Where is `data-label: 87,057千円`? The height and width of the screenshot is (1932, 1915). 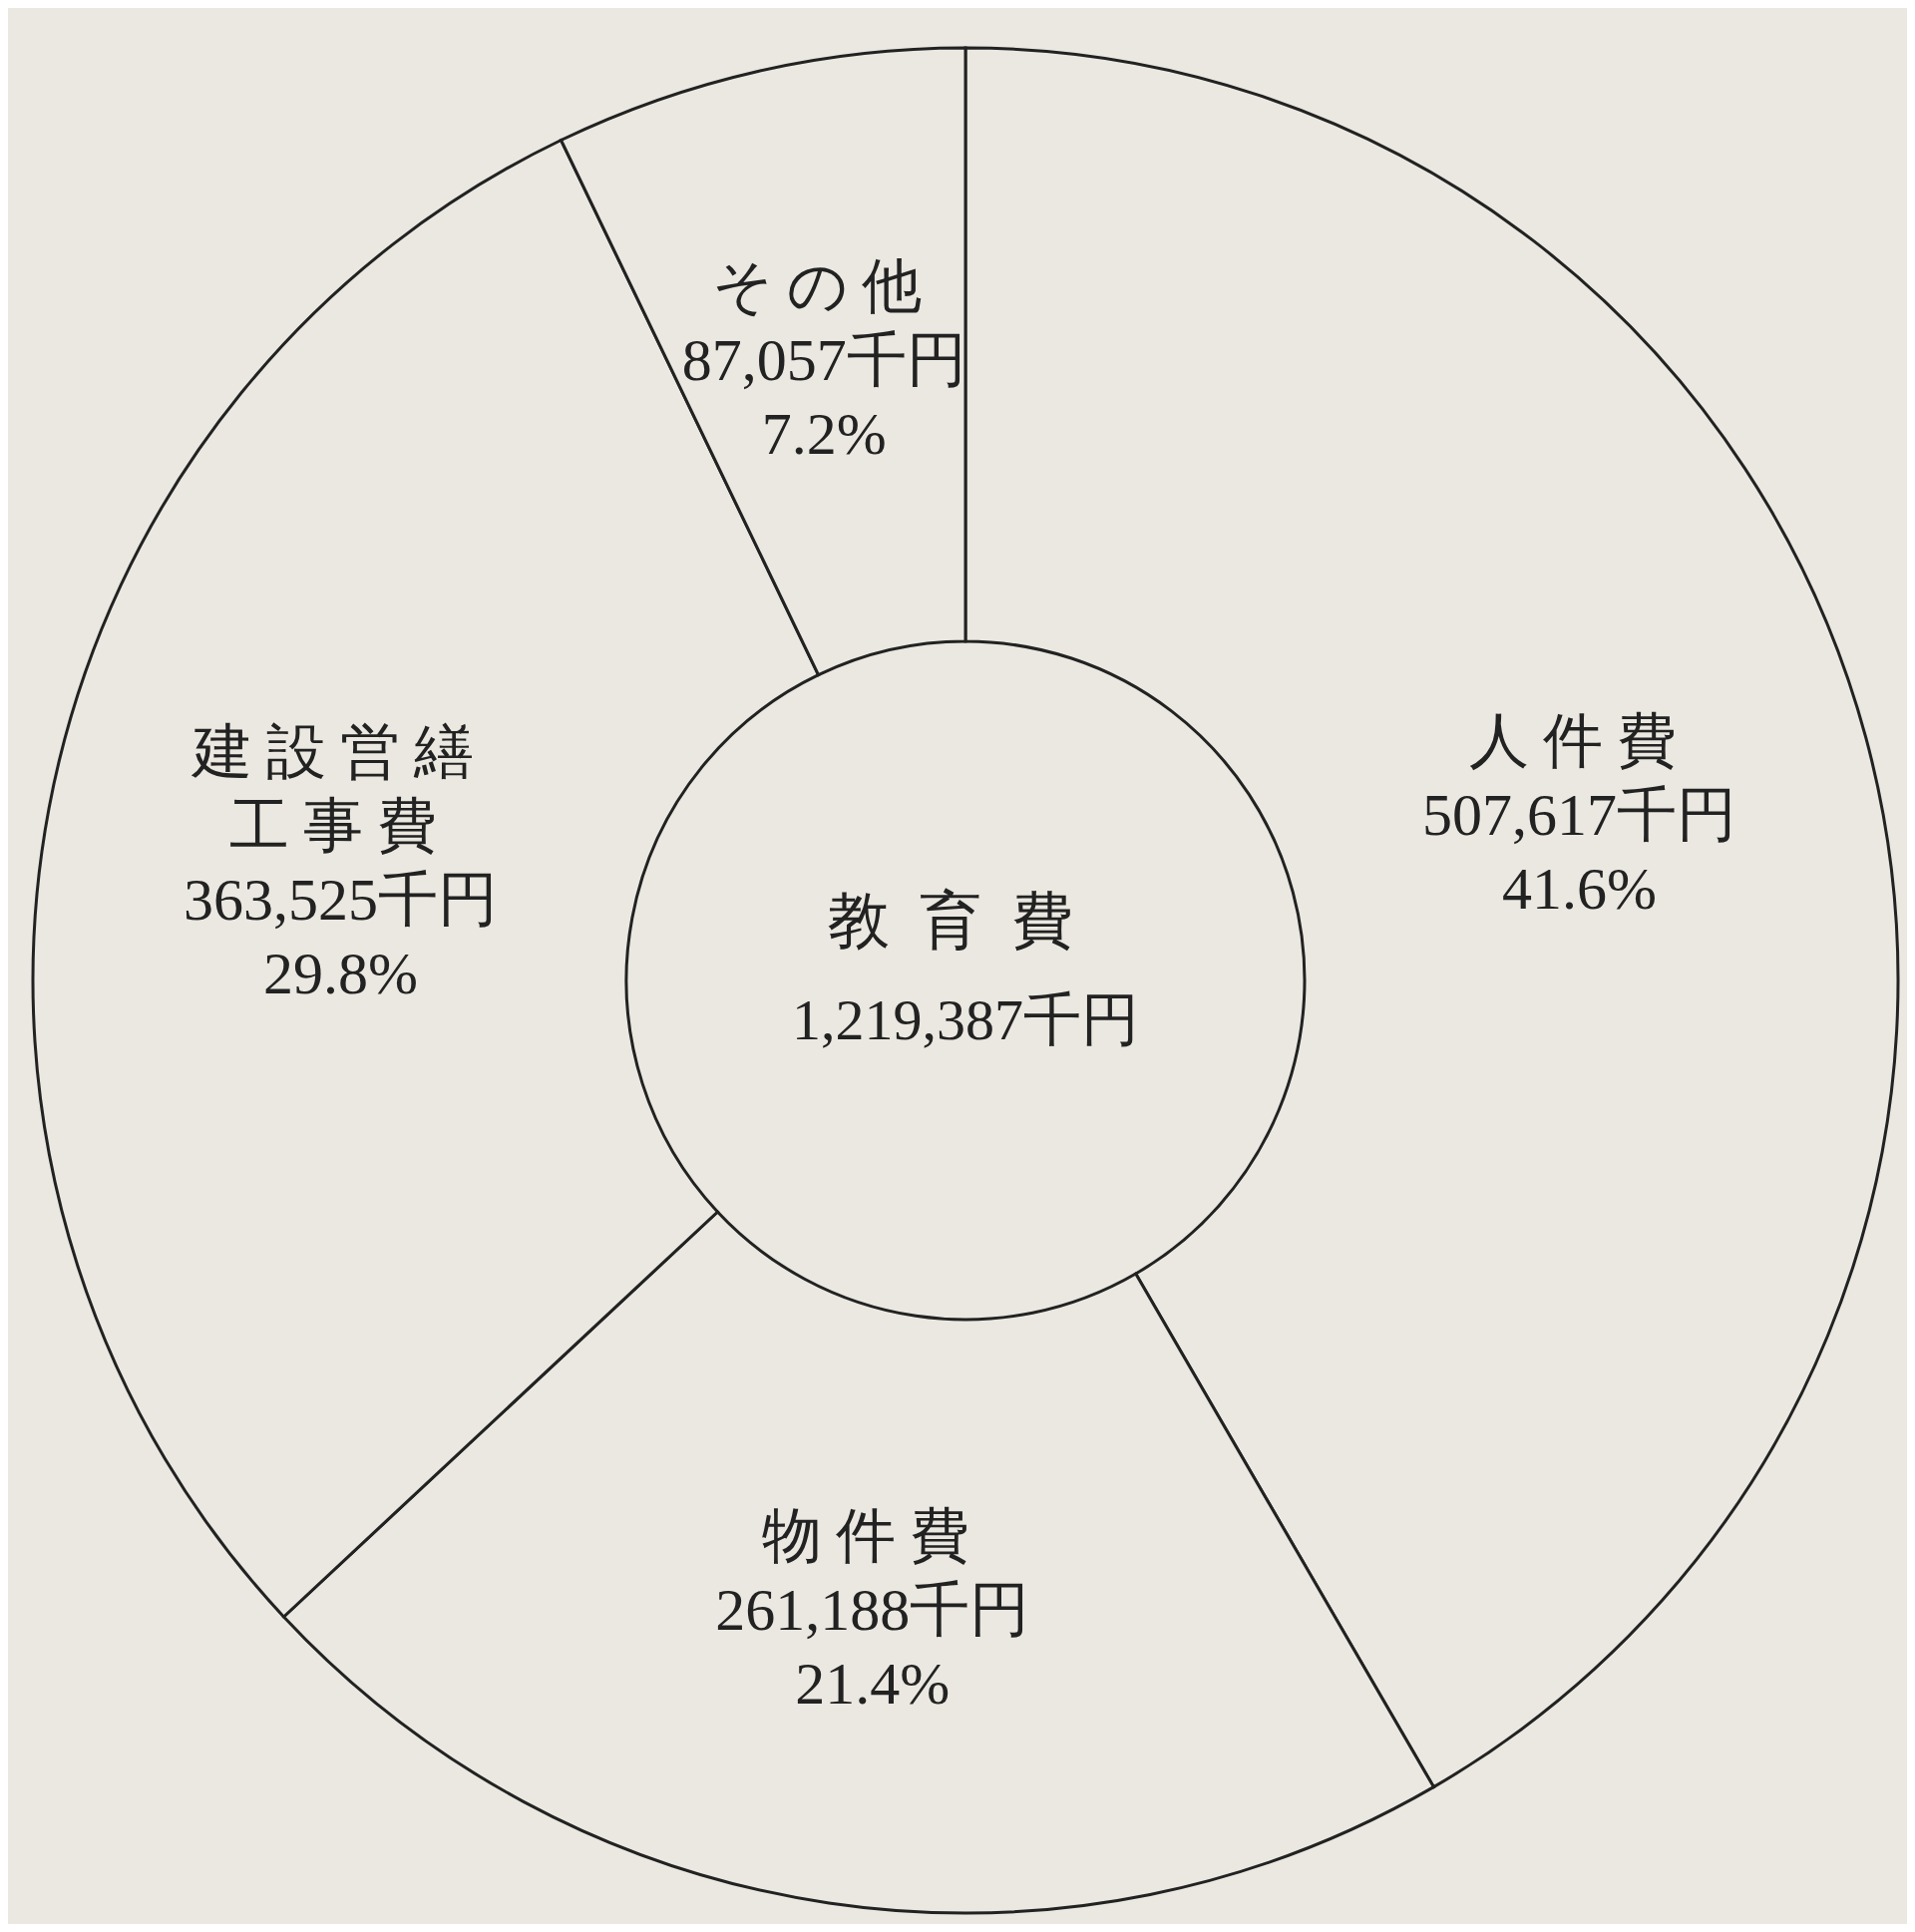
data-label: 87,057千円 is located at coordinates (823, 361).